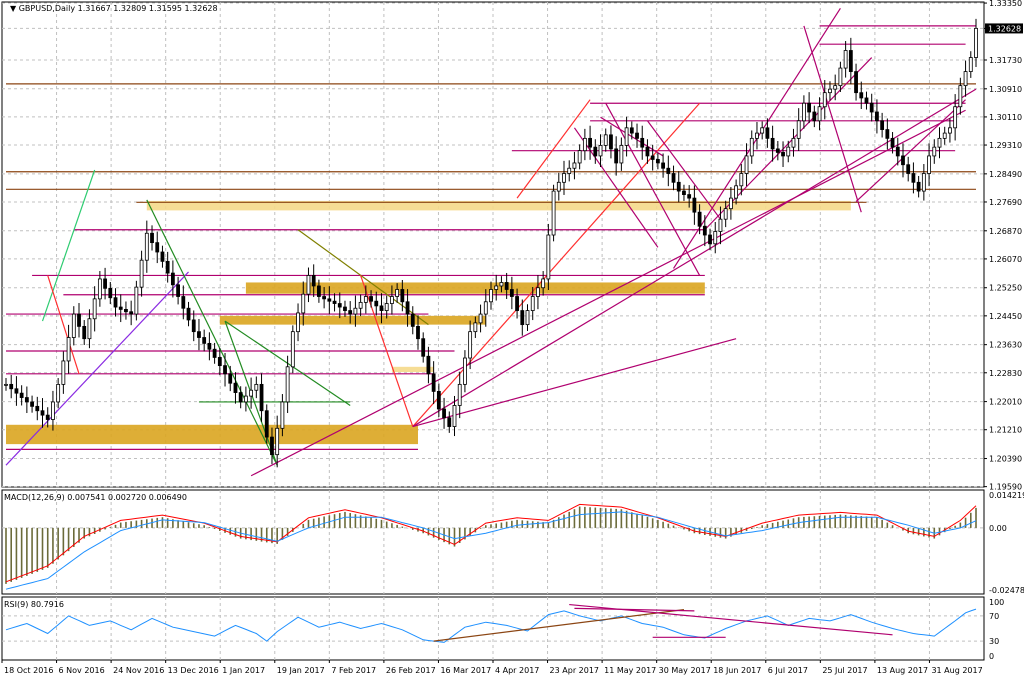  I want to click on zone-gold-mid, so click(475, 288).